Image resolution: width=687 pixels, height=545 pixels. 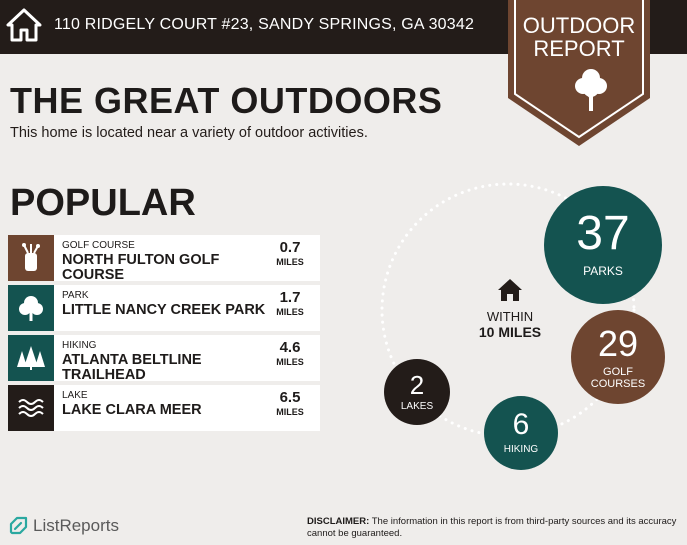 What do you see at coordinates (510, 332) in the screenshot?
I see `within-distance: 10 MILES` at bounding box center [510, 332].